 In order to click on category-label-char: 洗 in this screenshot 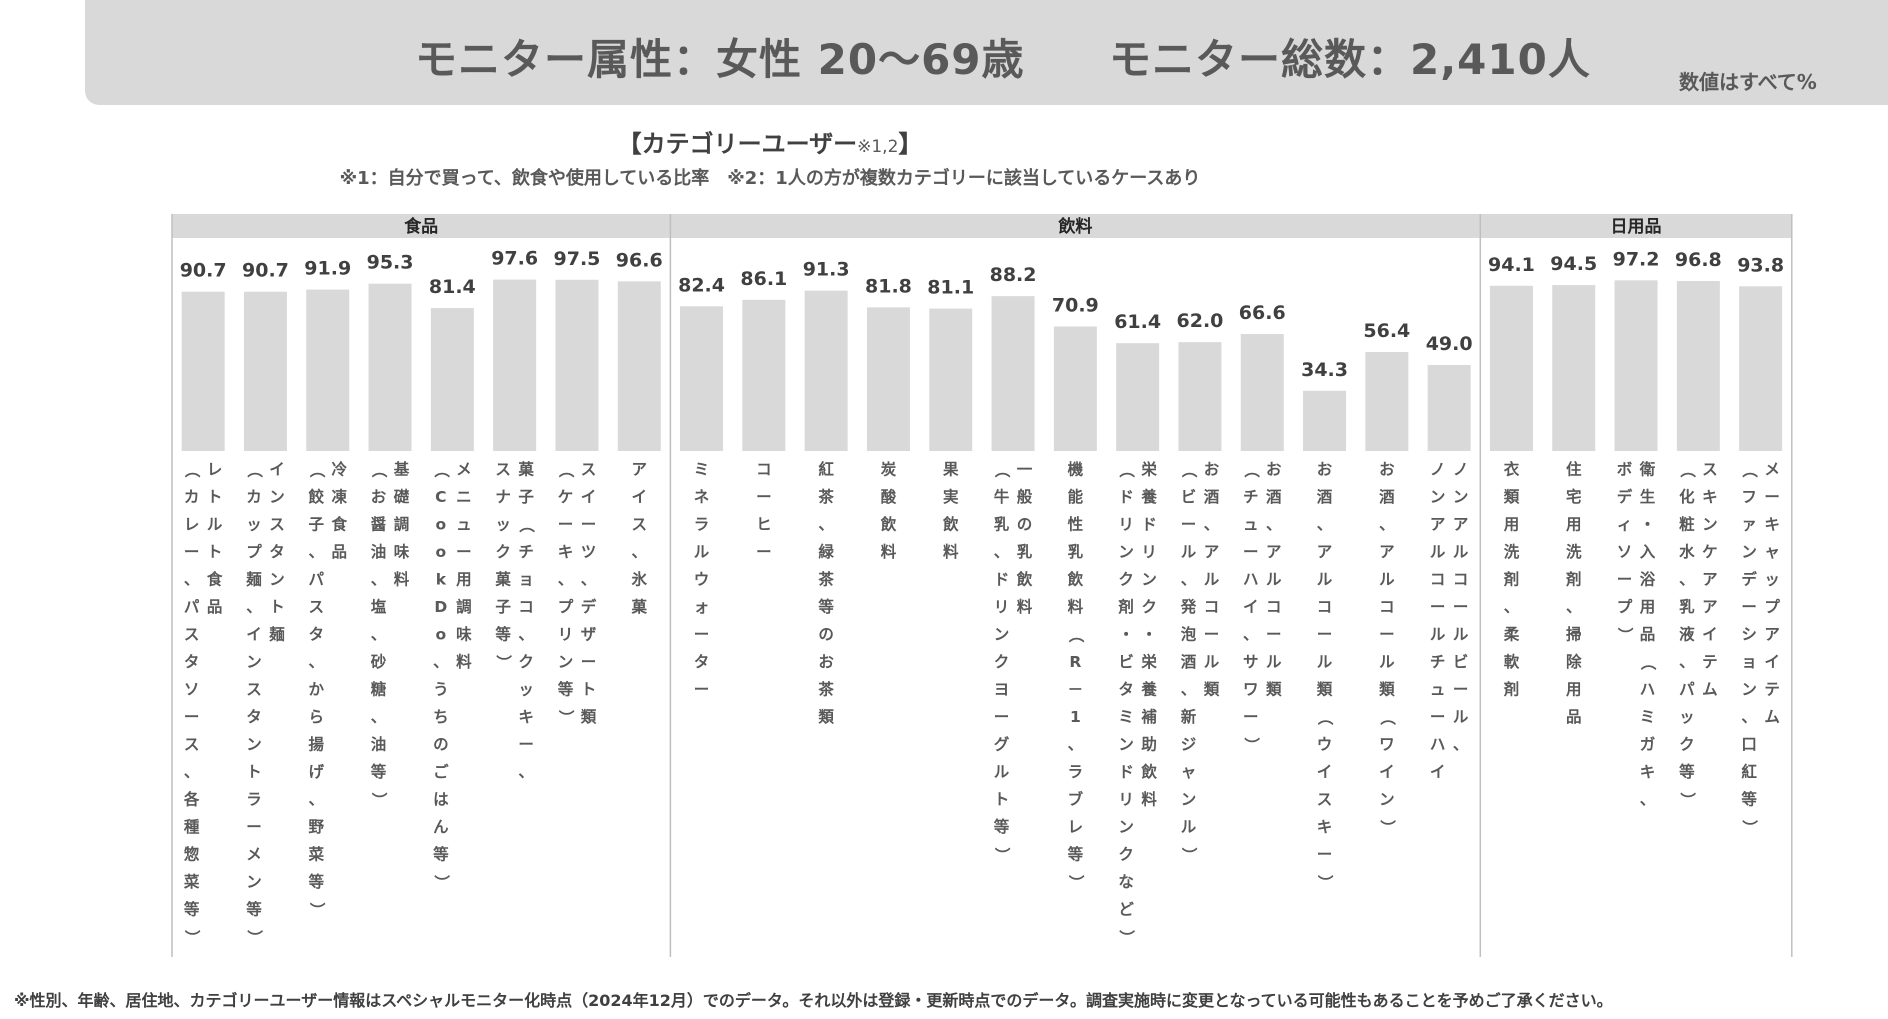, I will do `click(1512, 551)`.